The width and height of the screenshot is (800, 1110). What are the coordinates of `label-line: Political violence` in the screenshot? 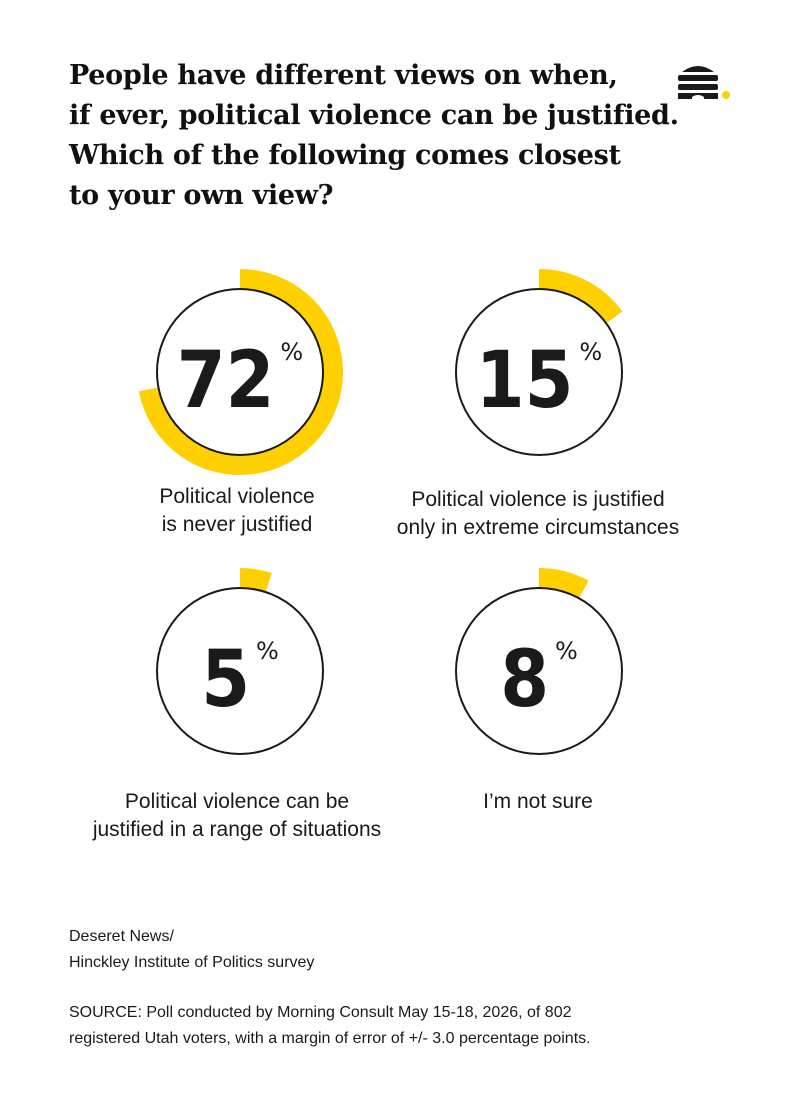 It's located at (237, 496).